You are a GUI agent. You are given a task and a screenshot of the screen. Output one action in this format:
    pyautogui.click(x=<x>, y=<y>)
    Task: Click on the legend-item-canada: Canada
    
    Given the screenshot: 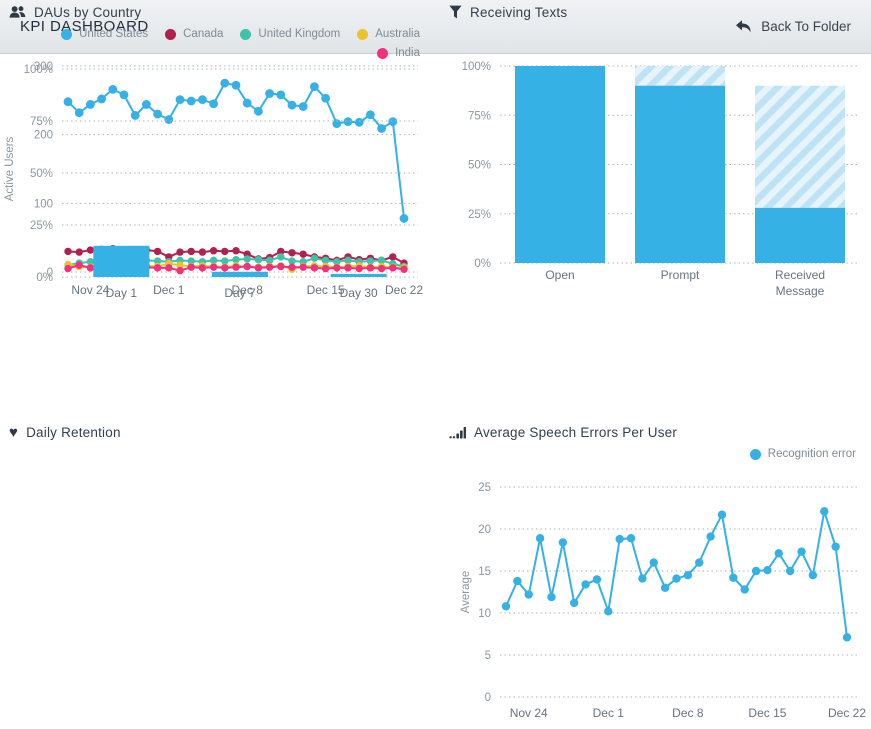 What is the action you would take?
    pyautogui.click(x=194, y=34)
    